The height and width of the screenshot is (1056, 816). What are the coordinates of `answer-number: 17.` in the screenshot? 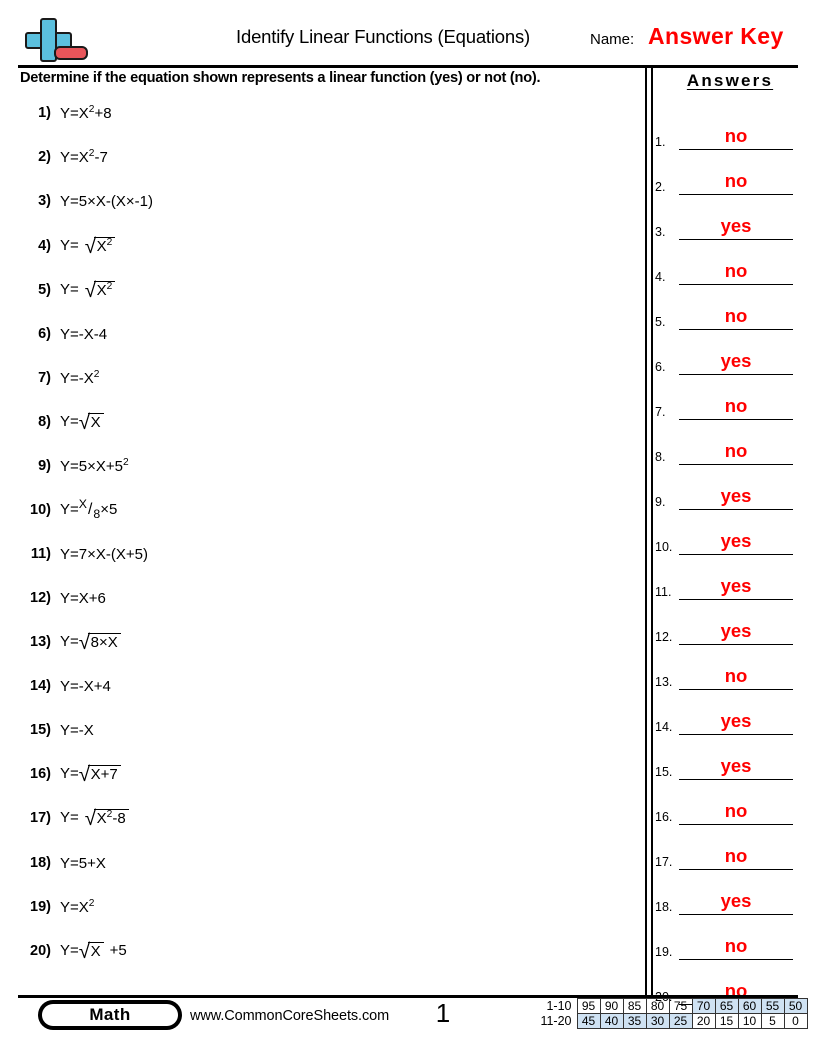 It's located at (664, 862).